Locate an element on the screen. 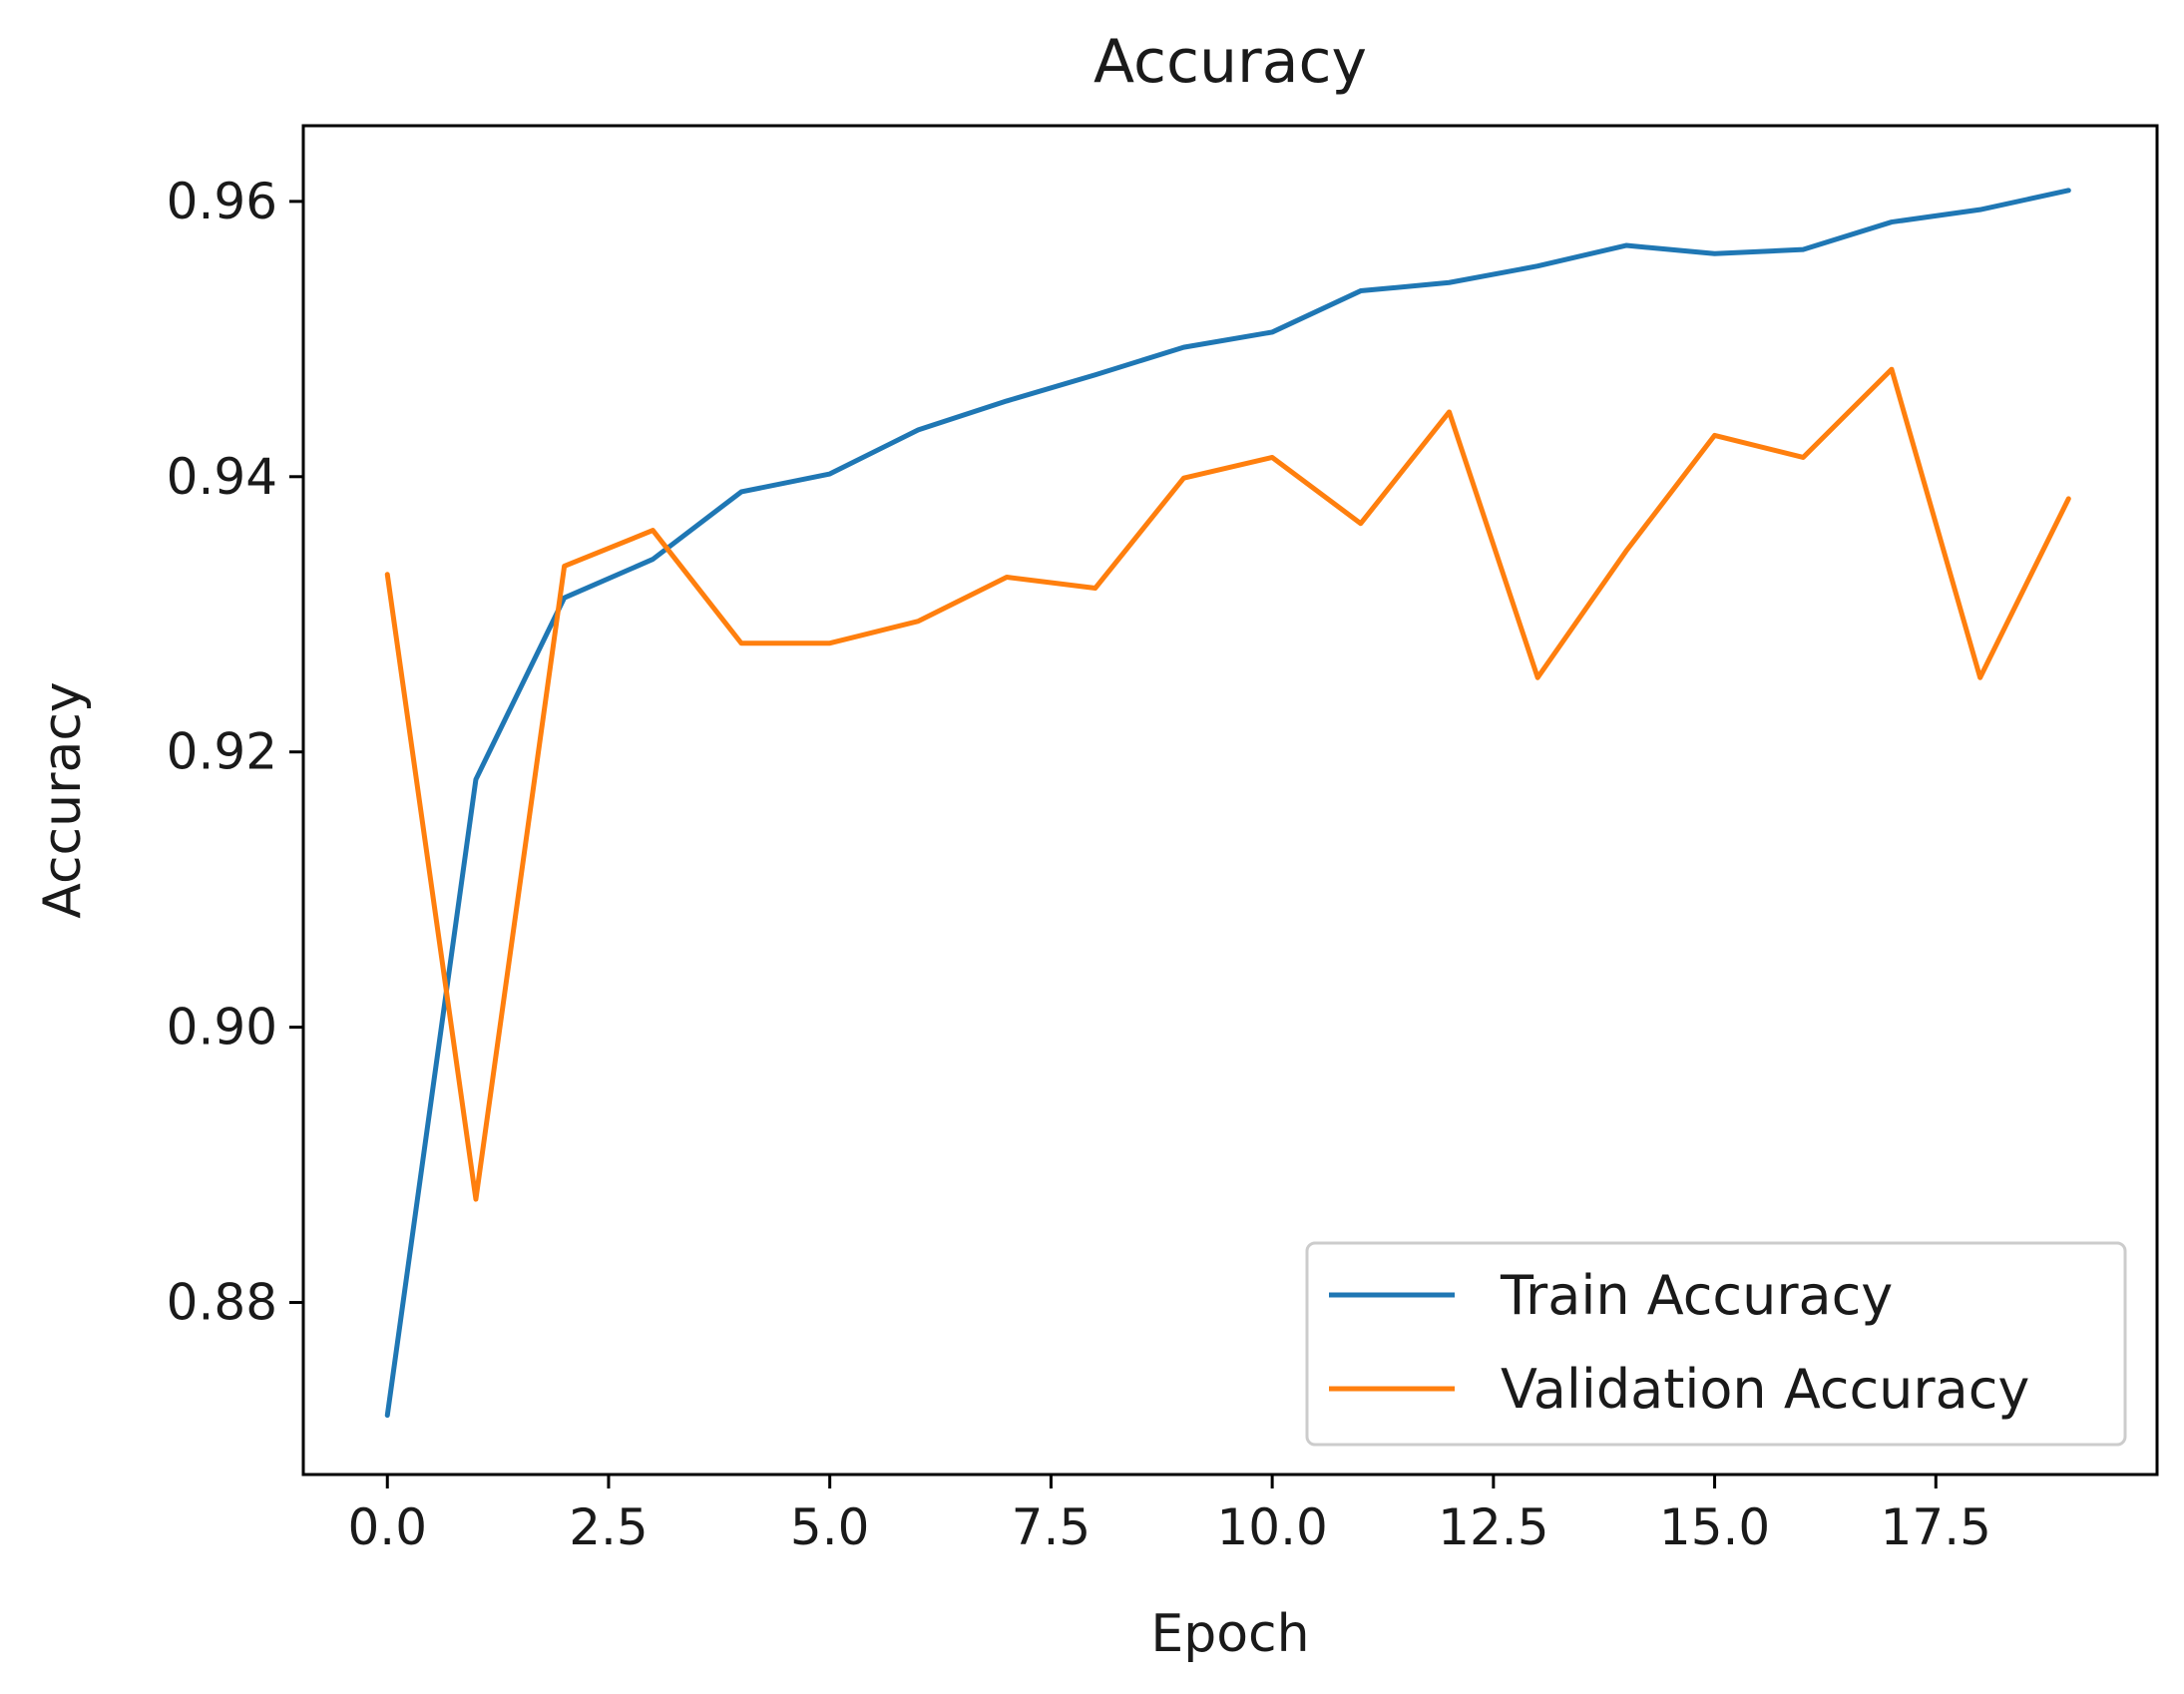  x-axis-title: Epoch is located at coordinates (1229, 1634).